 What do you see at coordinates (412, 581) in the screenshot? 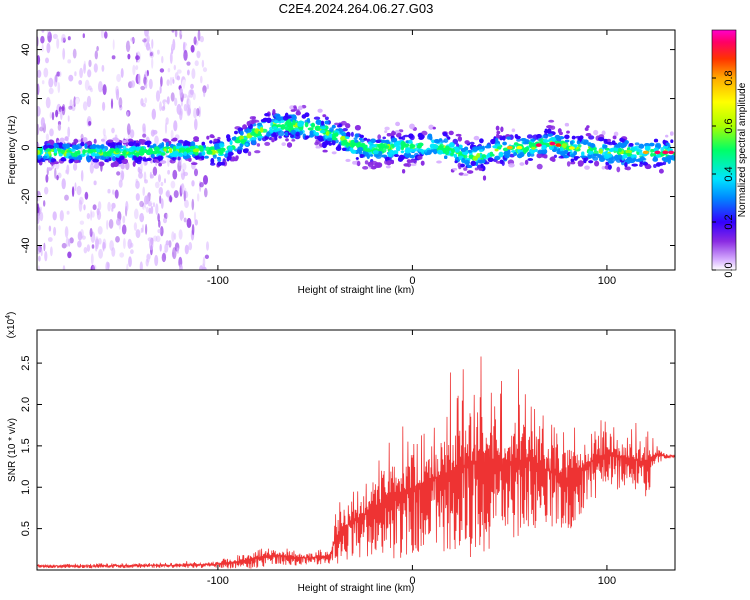
I see `bottom-x-tick-label: 0` at bounding box center [412, 581].